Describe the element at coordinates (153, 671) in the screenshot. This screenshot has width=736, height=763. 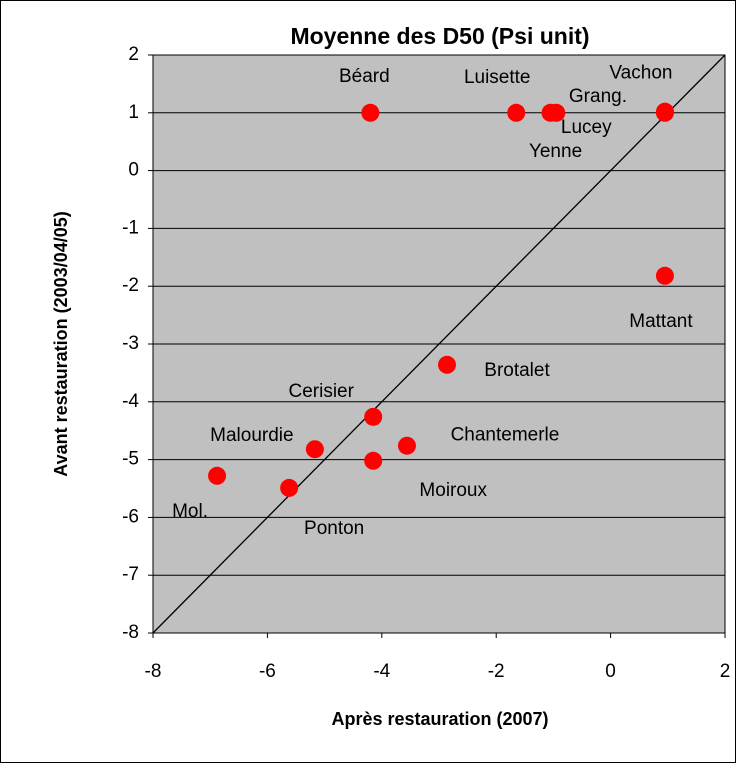
I see `x-tick-label: -8` at that location.